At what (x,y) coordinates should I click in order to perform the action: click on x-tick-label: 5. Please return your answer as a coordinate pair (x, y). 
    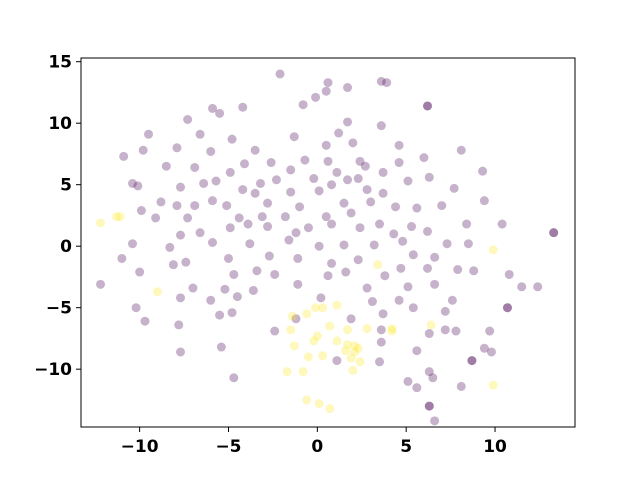
    Looking at the image, I should click on (406, 447).